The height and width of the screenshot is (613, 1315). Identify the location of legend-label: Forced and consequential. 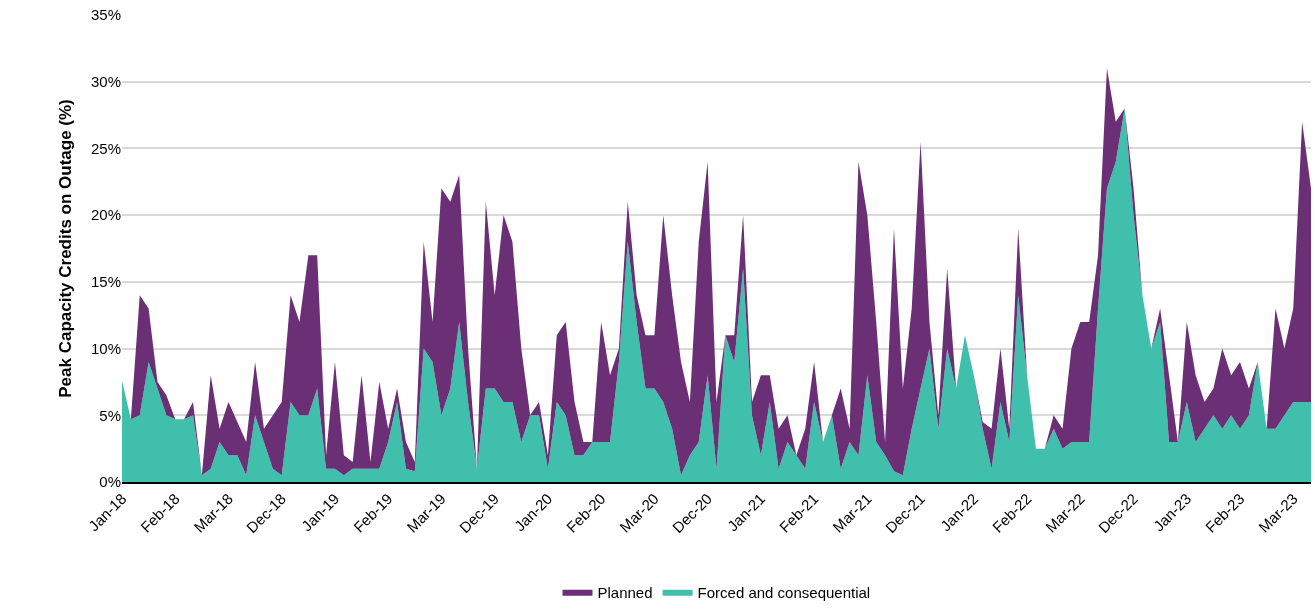
(784, 592).